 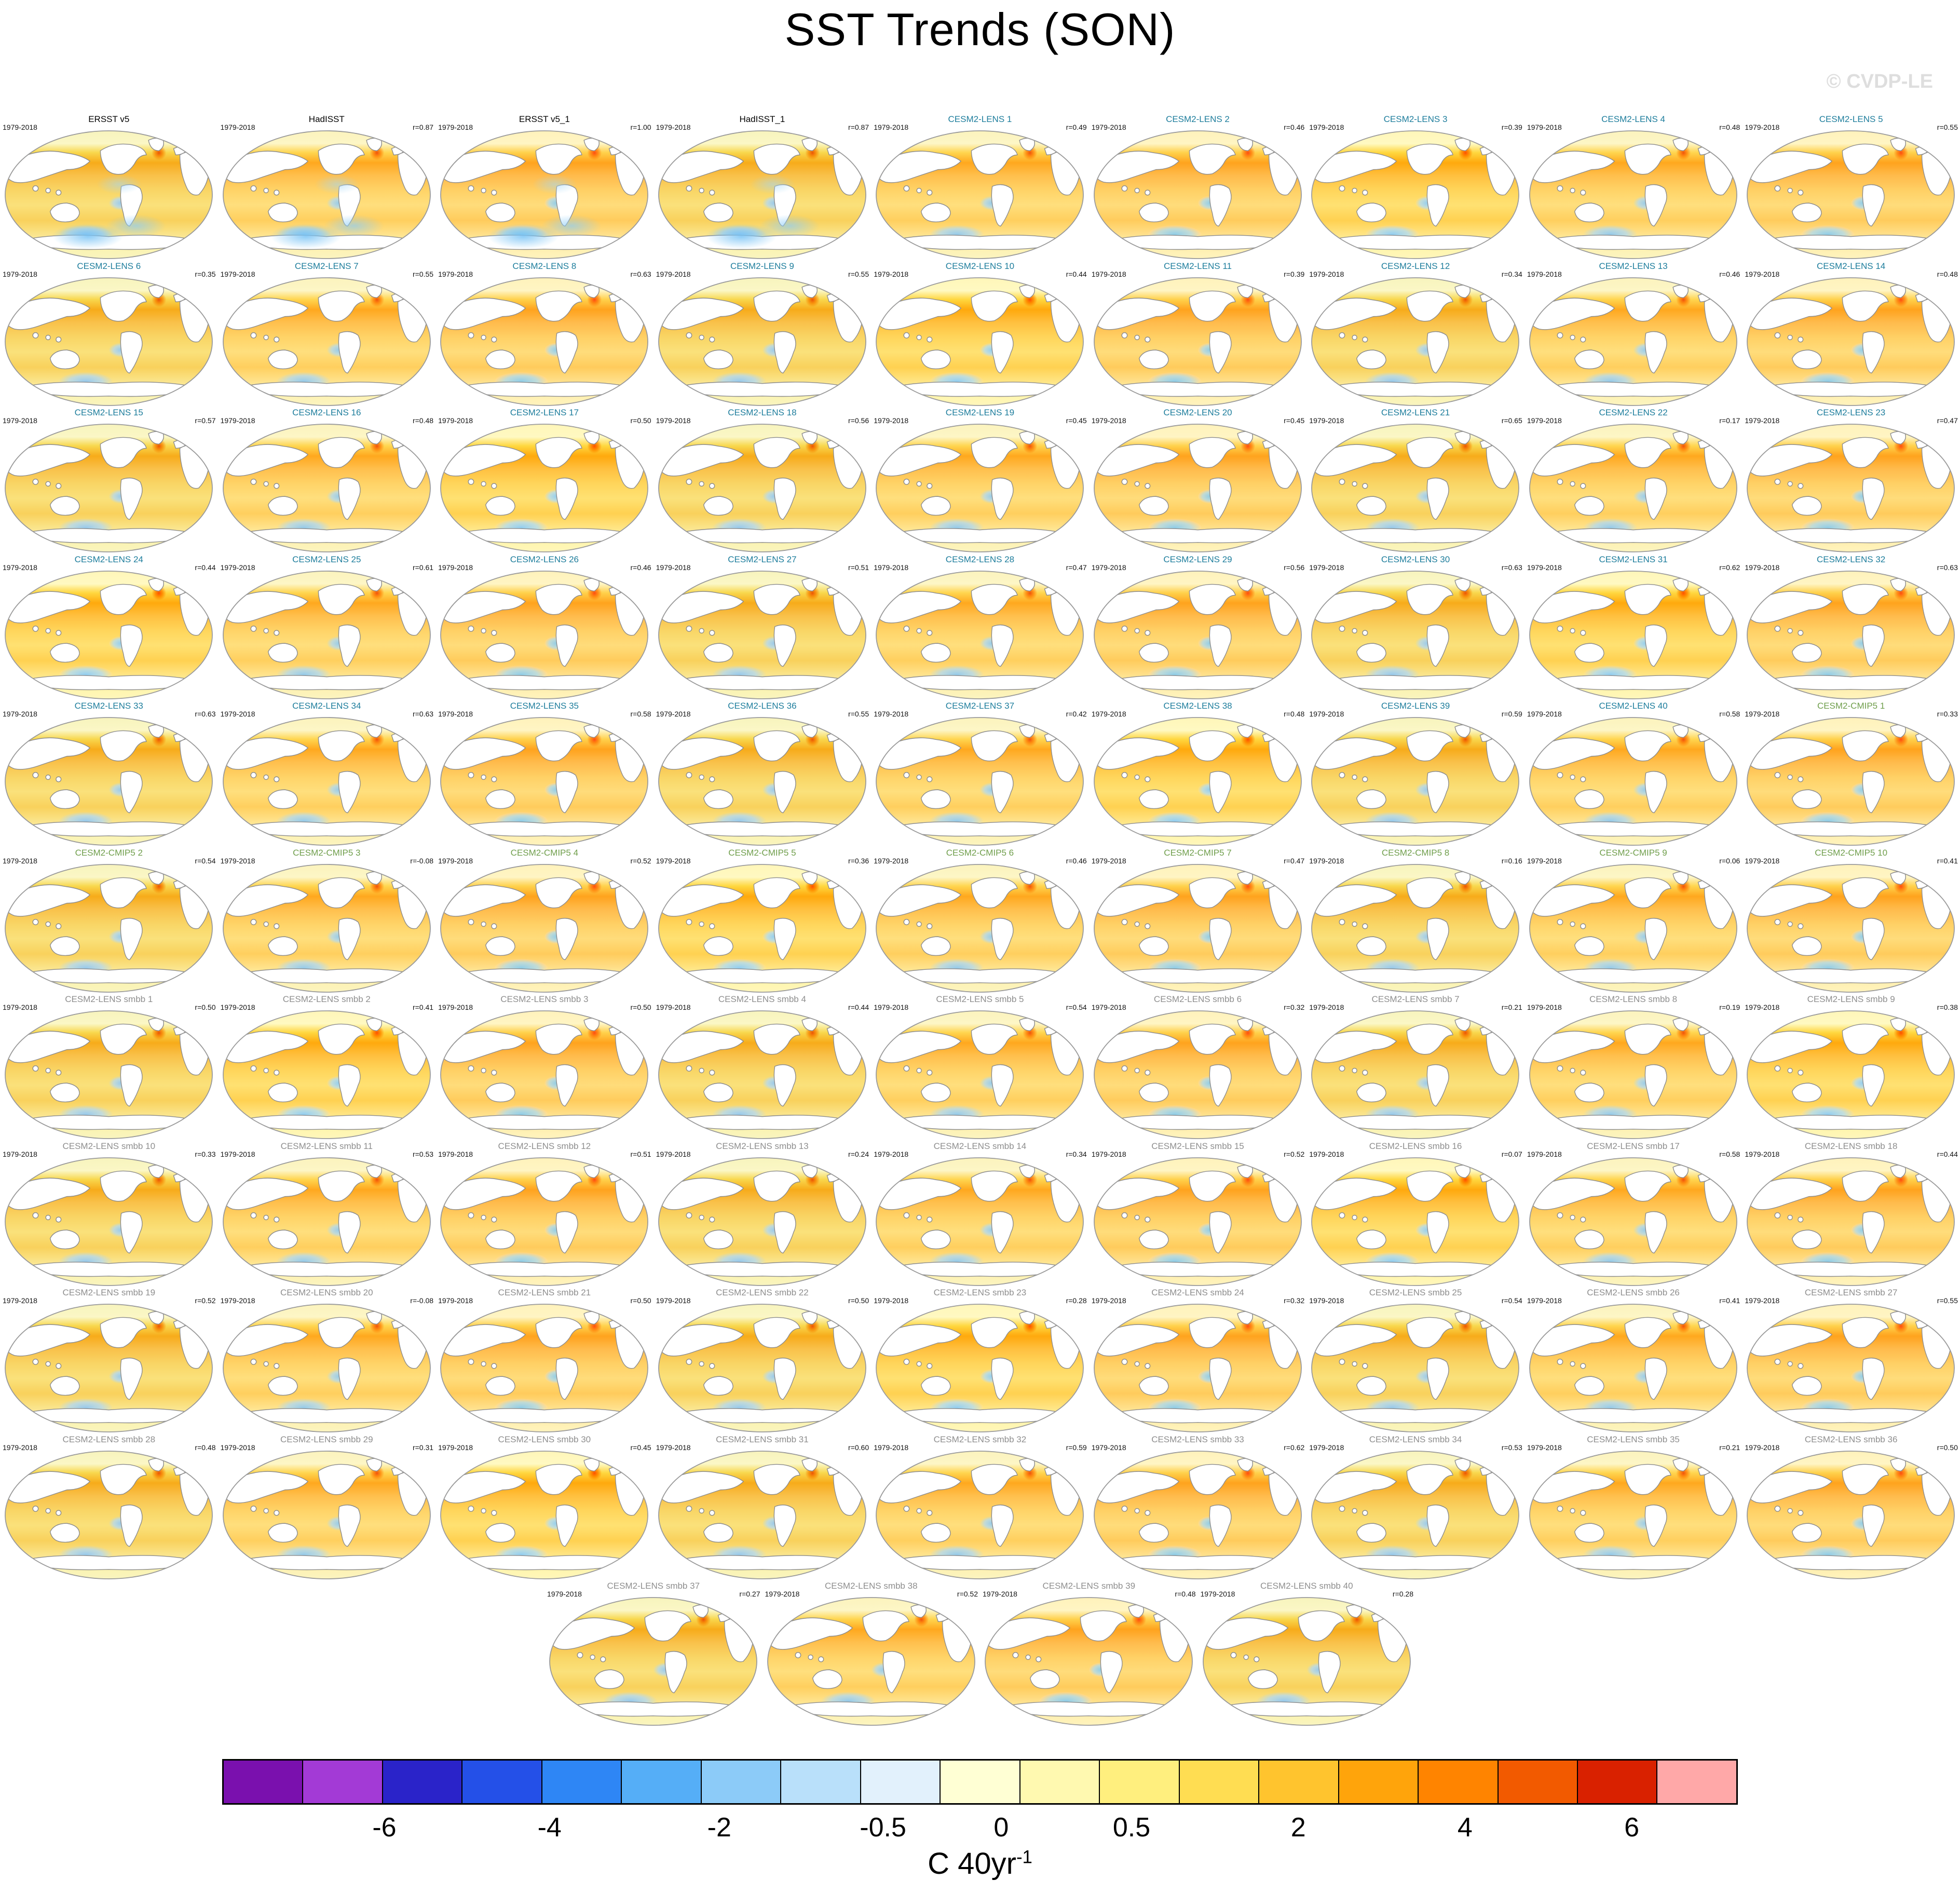 I want to click on panel-r-value: r=0.39, so click(x=1294, y=273).